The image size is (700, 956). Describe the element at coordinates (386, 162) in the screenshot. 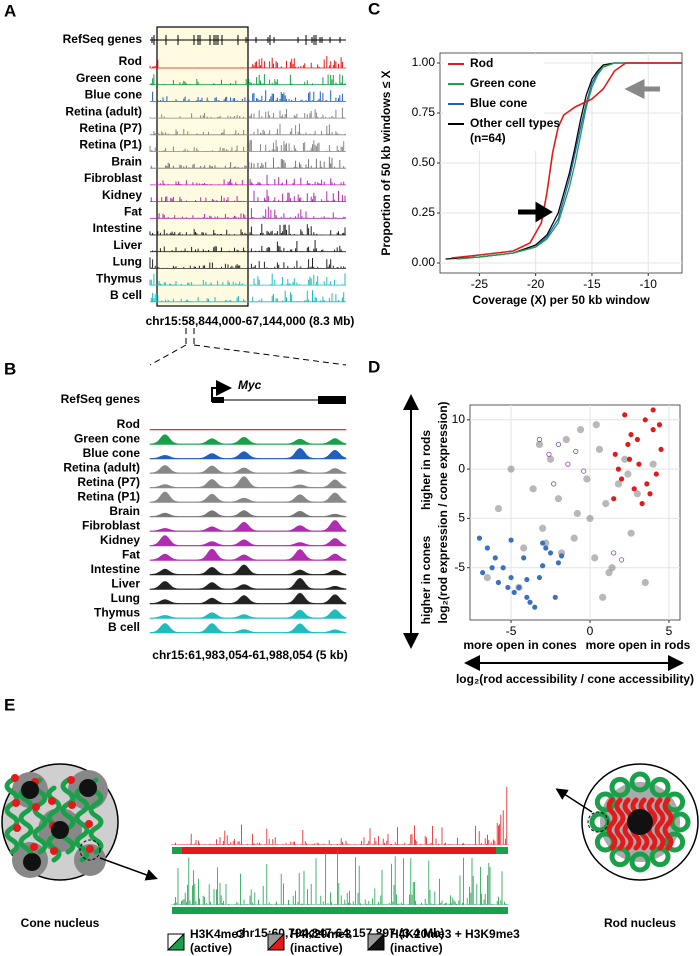

I see `y-axis-label: Proportion of 50 kb windows ≤ X` at that location.